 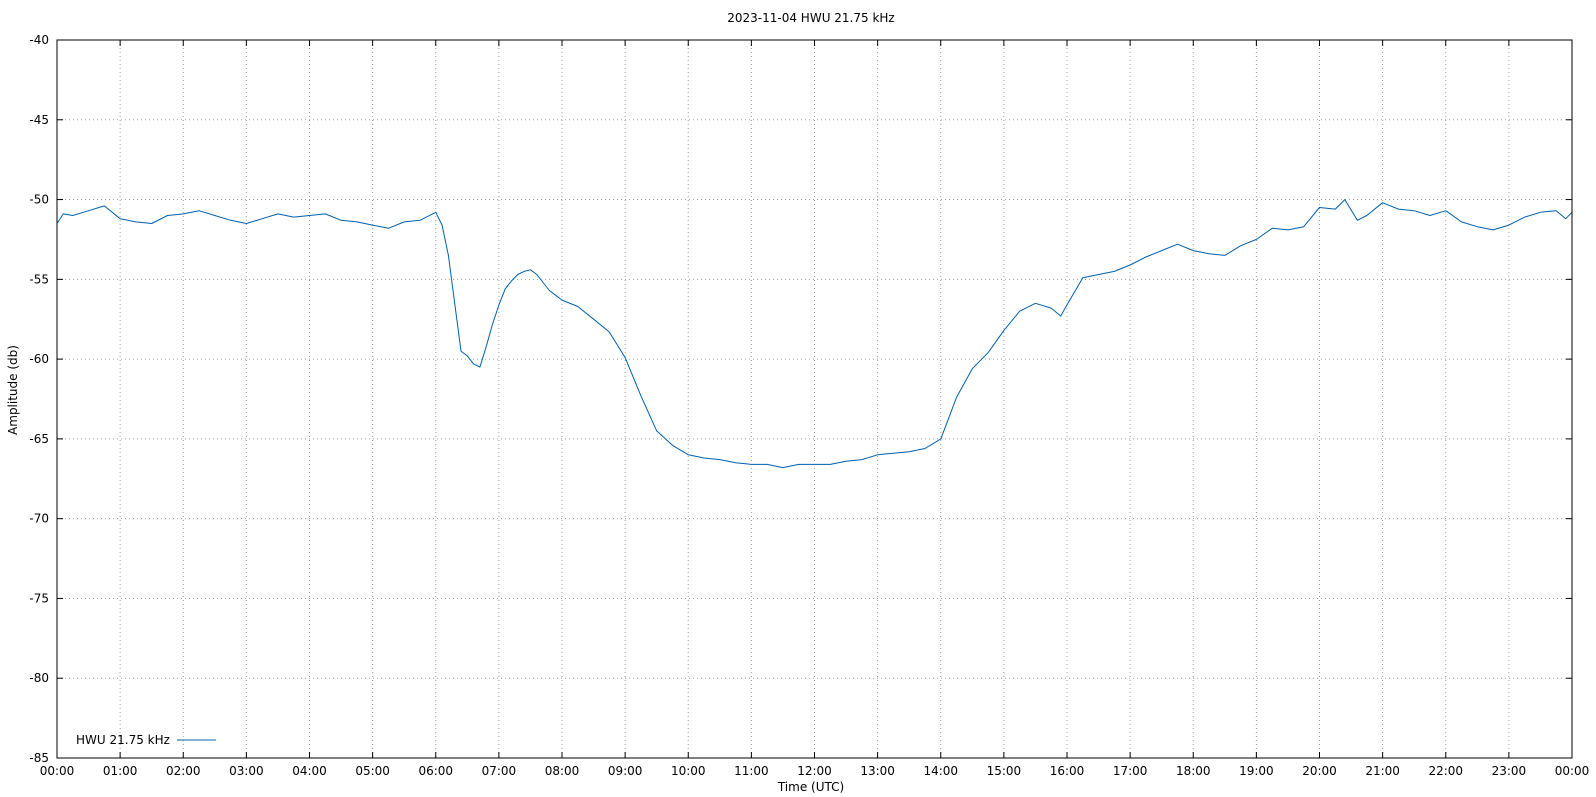 What do you see at coordinates (1193, 771) in the screenshot?
I see `x-tick-label: 18:00` at bounding box center [1193, 771].